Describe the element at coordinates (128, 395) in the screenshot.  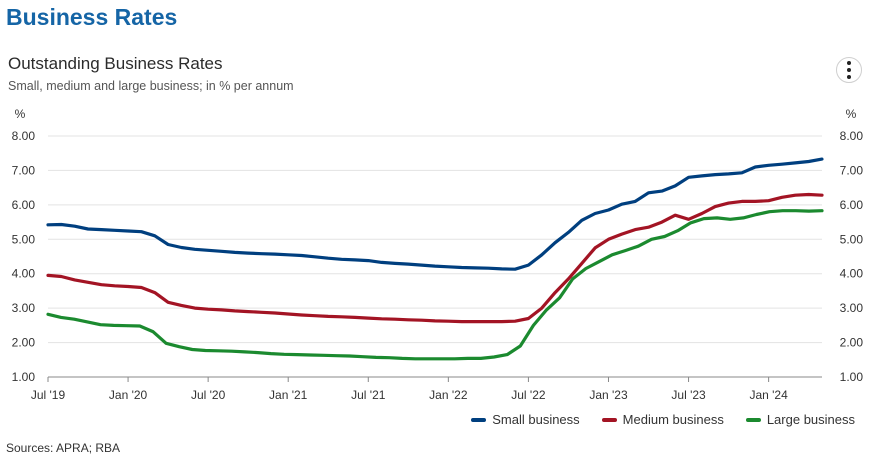
I see `x-tick-label: Jan '20` at that location.